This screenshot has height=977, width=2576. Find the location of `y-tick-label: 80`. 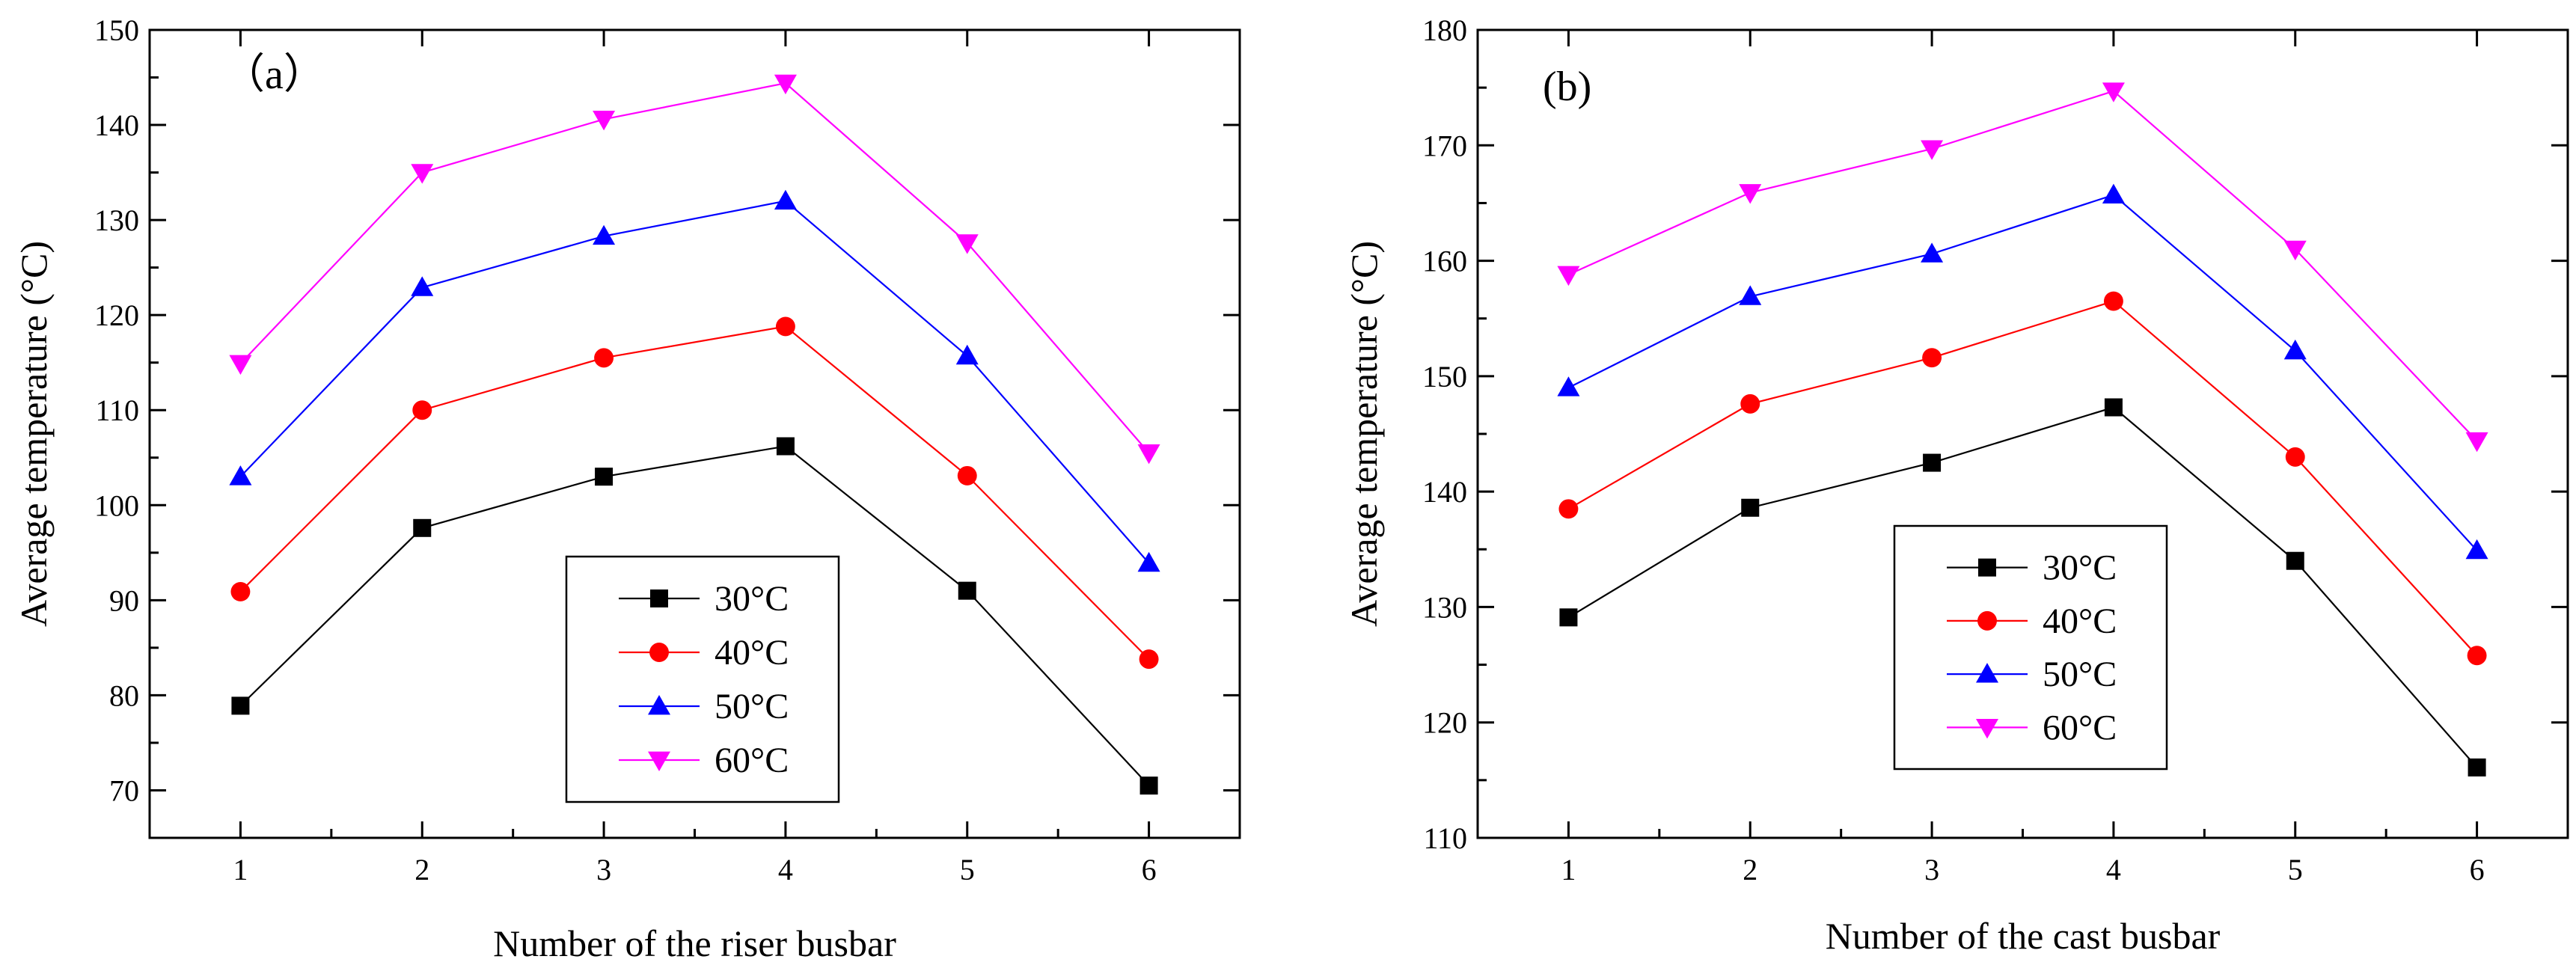

y-tick-label: 80 is located at coordinates (124, 695).